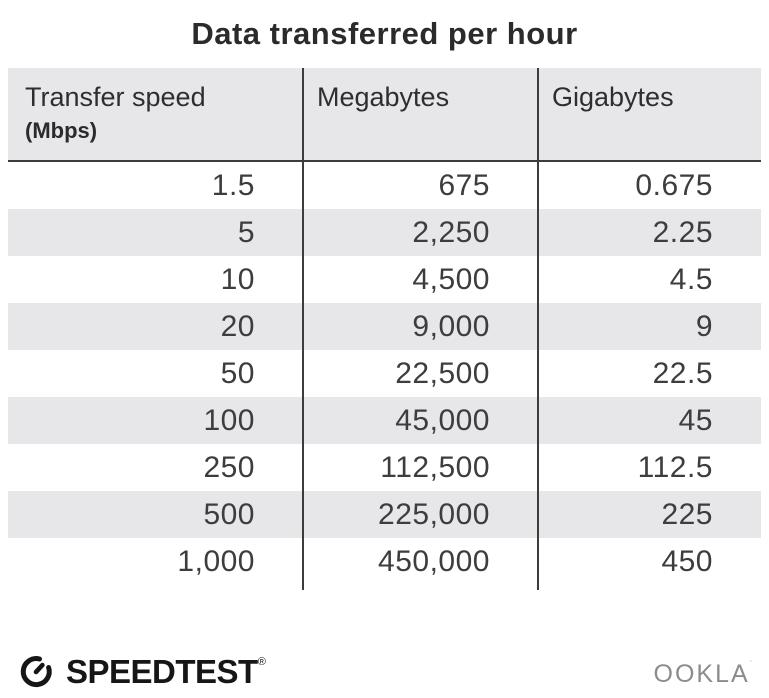  I want to click on table-cell: 1.5, so click(233, 185).